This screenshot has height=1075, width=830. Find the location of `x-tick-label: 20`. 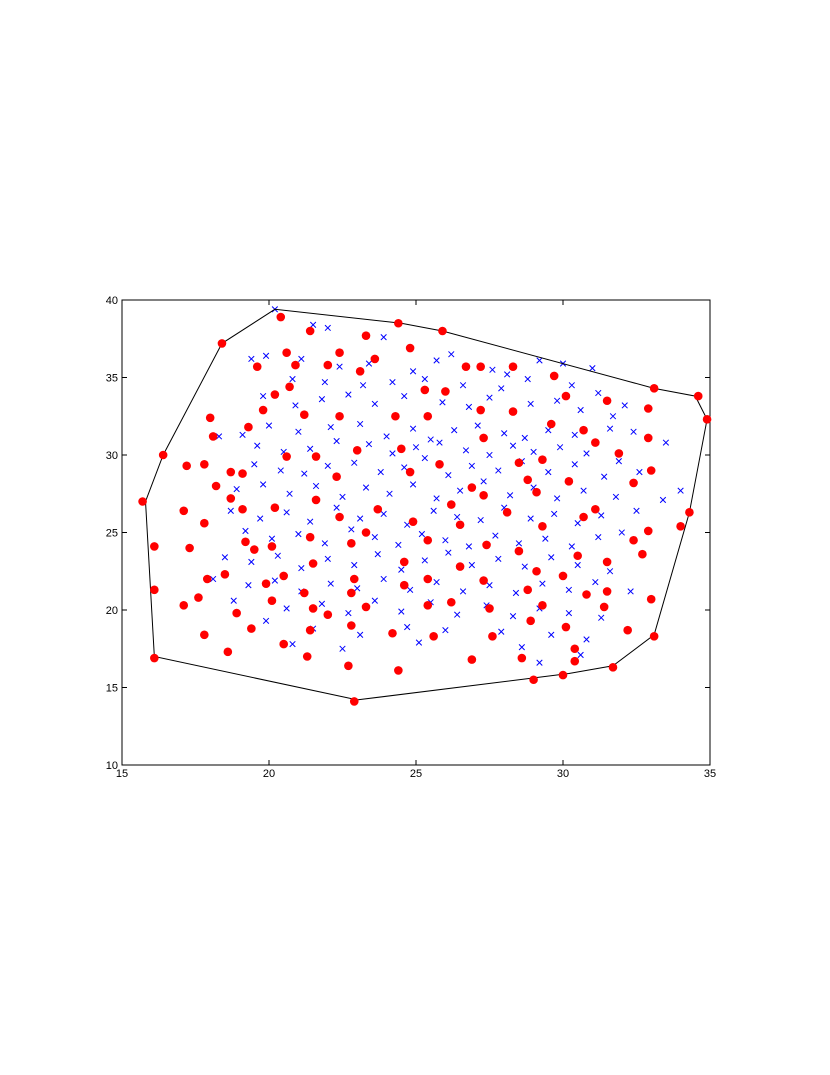

x-tick-label: 20 is located at coordinates (269, 774).